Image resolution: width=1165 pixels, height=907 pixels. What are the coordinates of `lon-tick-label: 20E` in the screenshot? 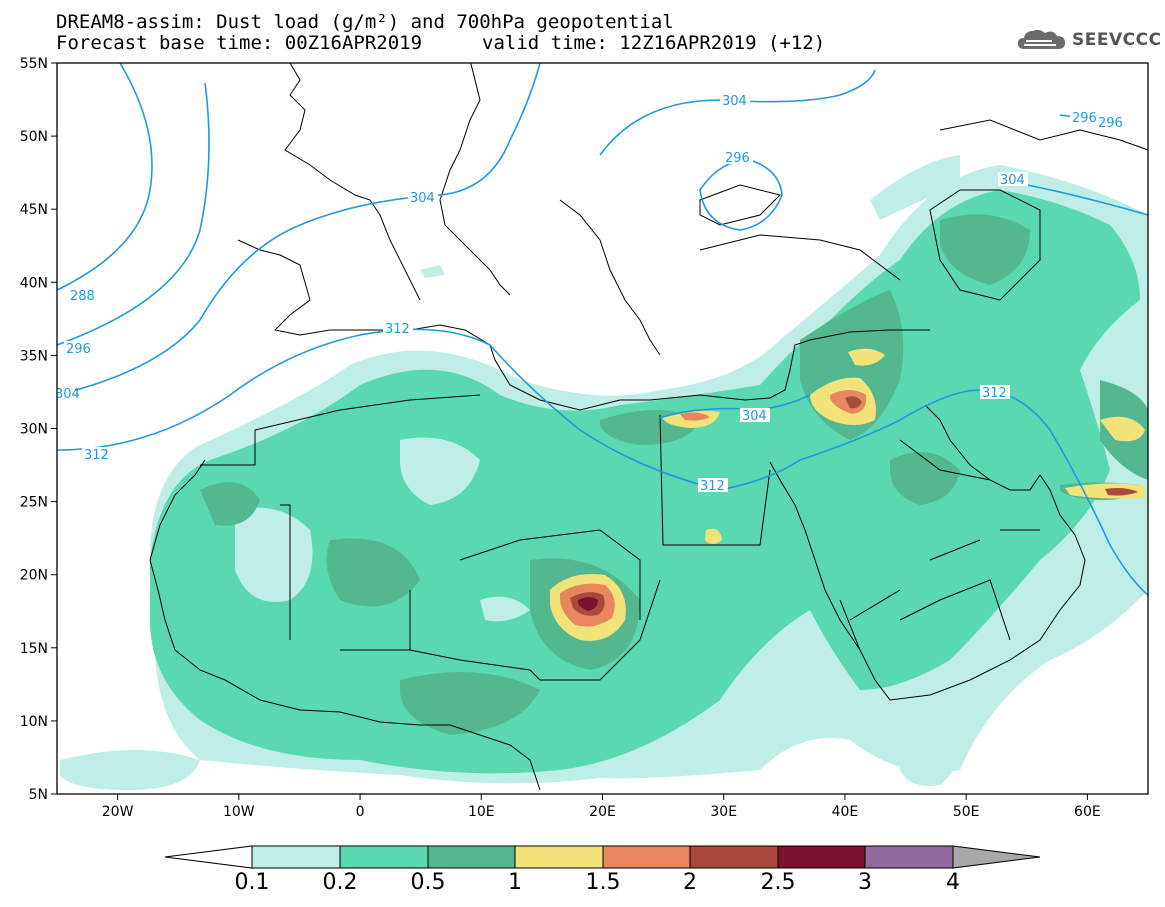 It's located at (602, 812).